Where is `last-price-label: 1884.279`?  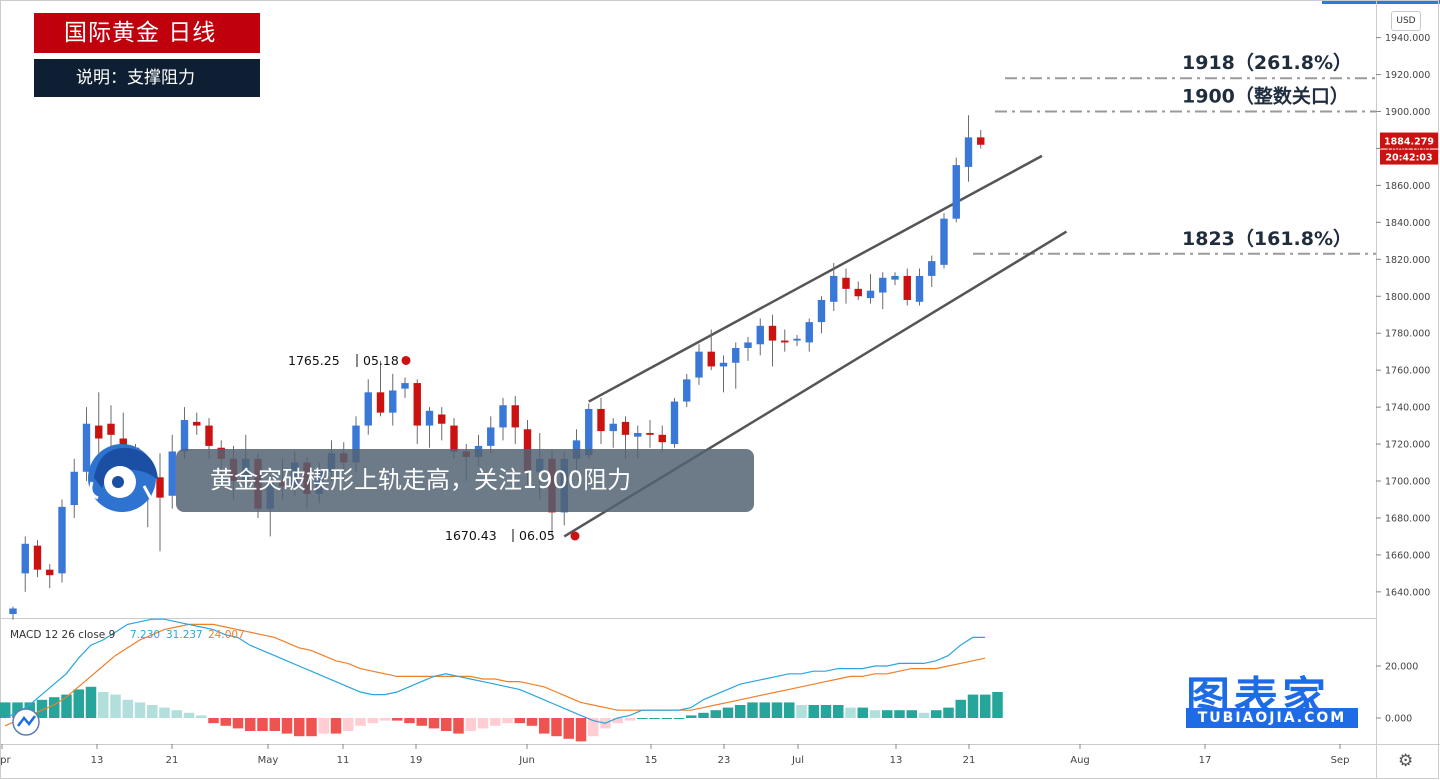 last-price-label: 1884.279 is located at coordinates (1409, 142).